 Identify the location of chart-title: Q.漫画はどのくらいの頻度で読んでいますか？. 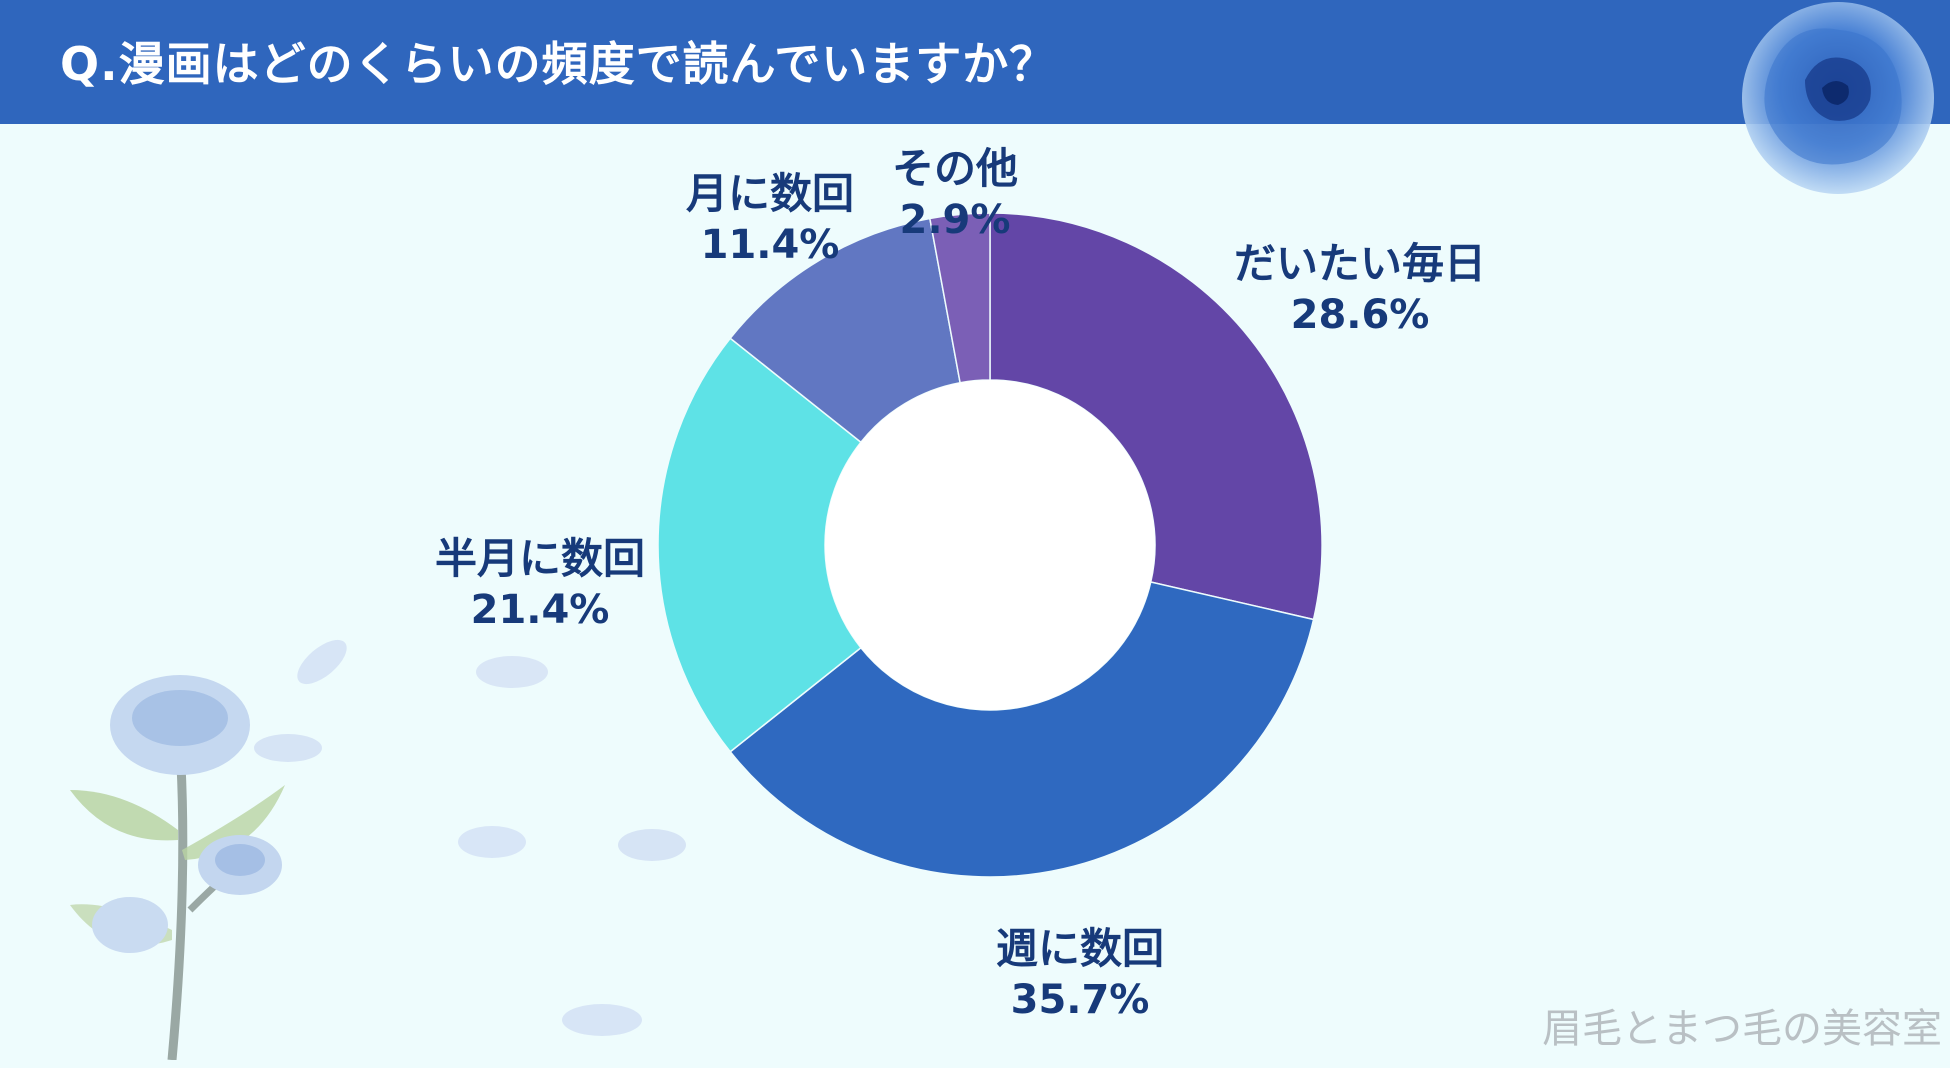
(558, 64).